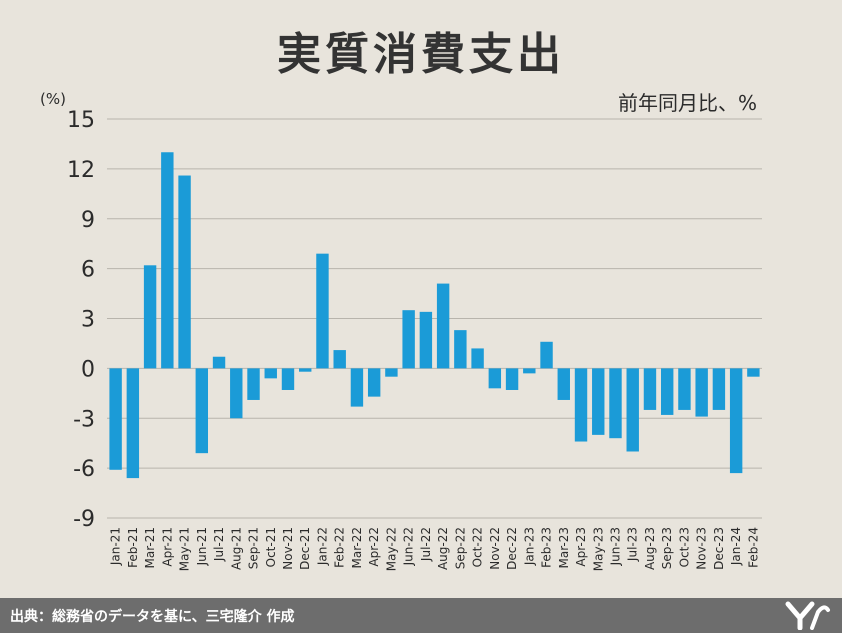 This screenshot has width=842, height=633. I want to click on x-tick-label: May-23, so click(598, 549).